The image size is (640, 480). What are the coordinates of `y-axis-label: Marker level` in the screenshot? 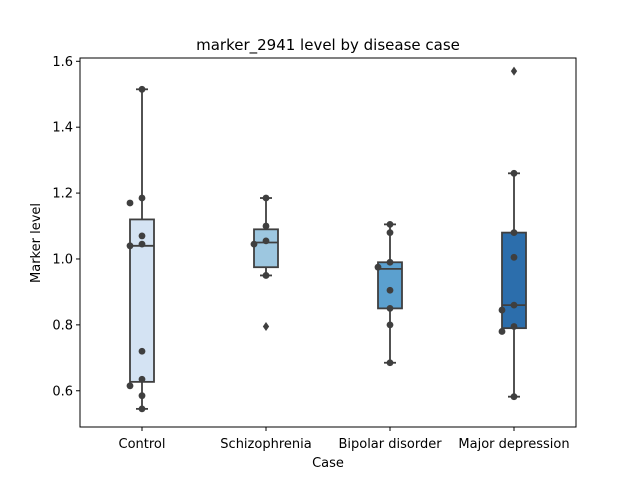 It's located at (36, 243).